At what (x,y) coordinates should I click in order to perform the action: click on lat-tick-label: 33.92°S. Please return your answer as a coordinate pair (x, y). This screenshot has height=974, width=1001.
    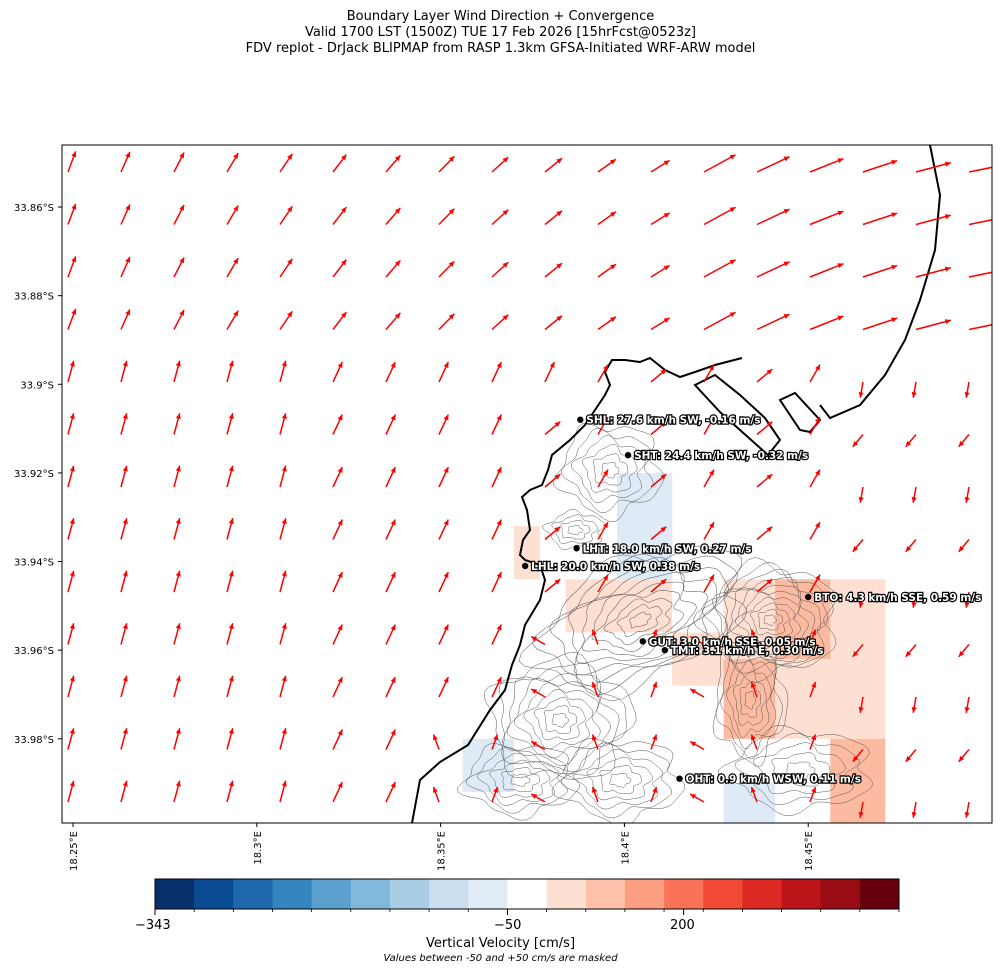
    Looking at the image, I should click on (34, 474).